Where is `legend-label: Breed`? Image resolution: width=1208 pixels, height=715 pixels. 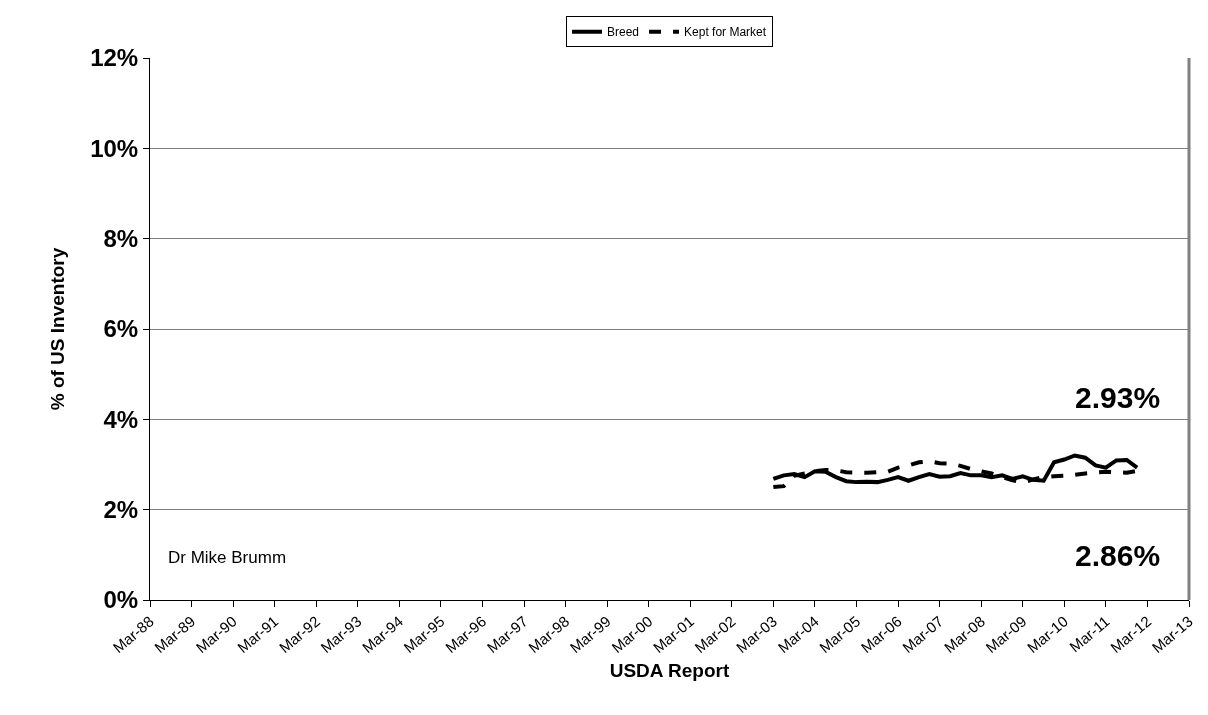 legend-label: Breed is located at coordinates (623, 32).